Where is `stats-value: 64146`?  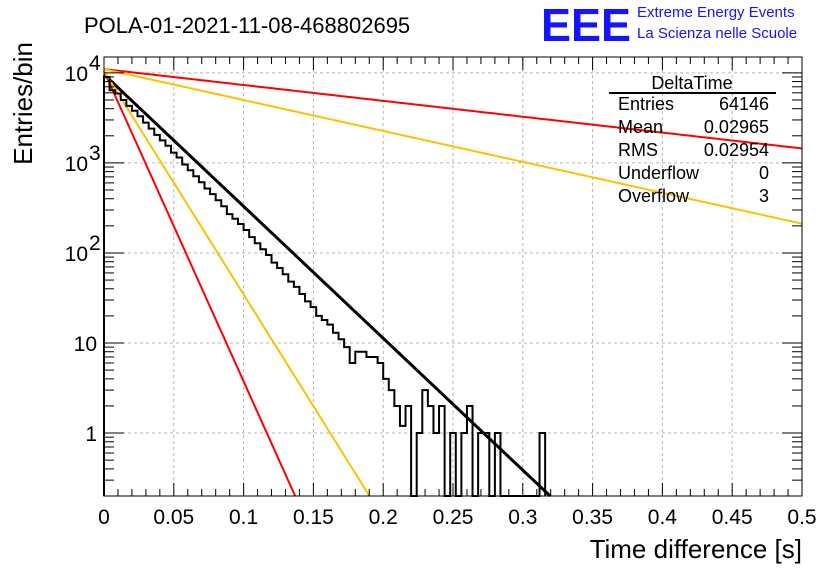 stats-value: 64146 is located at coordinates (744, 104).